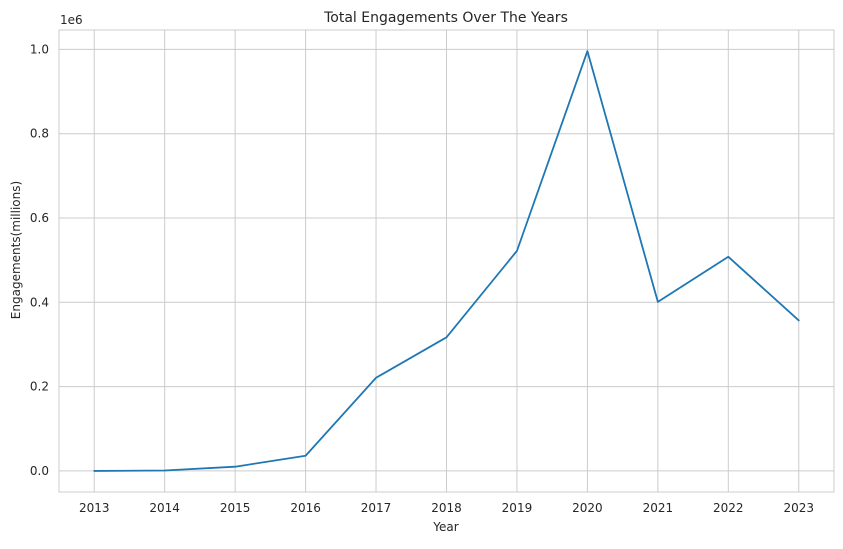 The height and width of the screenshot is (549, 843). What do you see at coordinates (39, 218) in the screenshot?
I see `y-tick-label: 0.6` at bounding box center [39, 218].